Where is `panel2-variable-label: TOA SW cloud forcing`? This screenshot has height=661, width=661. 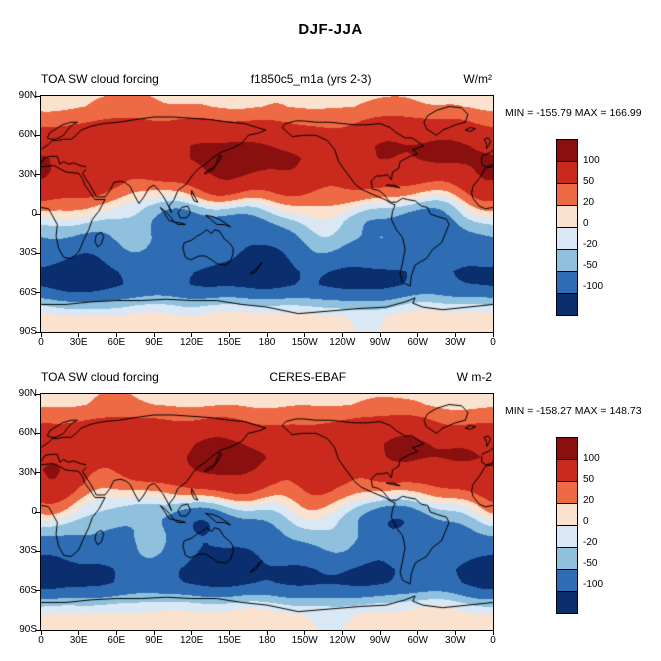 panel2-variable-label: TOA SW cloud forcing is located at coordinates (100, 377).